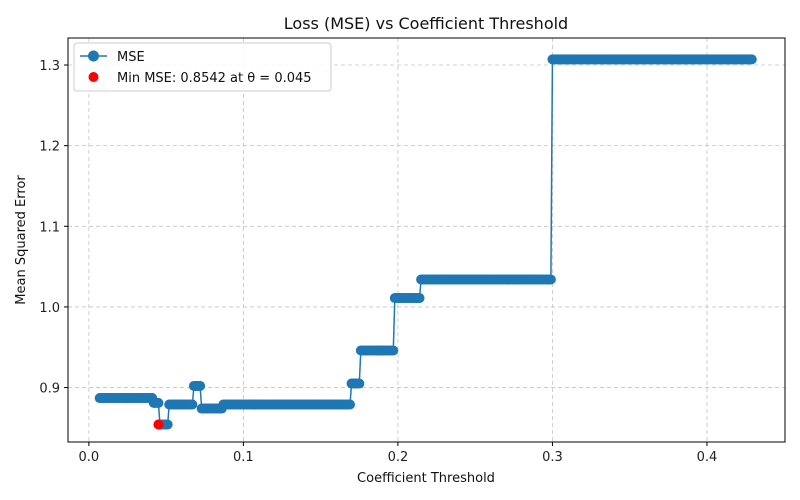 This screenshot has height=500, width=800. Describe the element at coordinates (426, 478) in the screenshot. I see `x-axis-label: Coefficient Threshold` at that location.